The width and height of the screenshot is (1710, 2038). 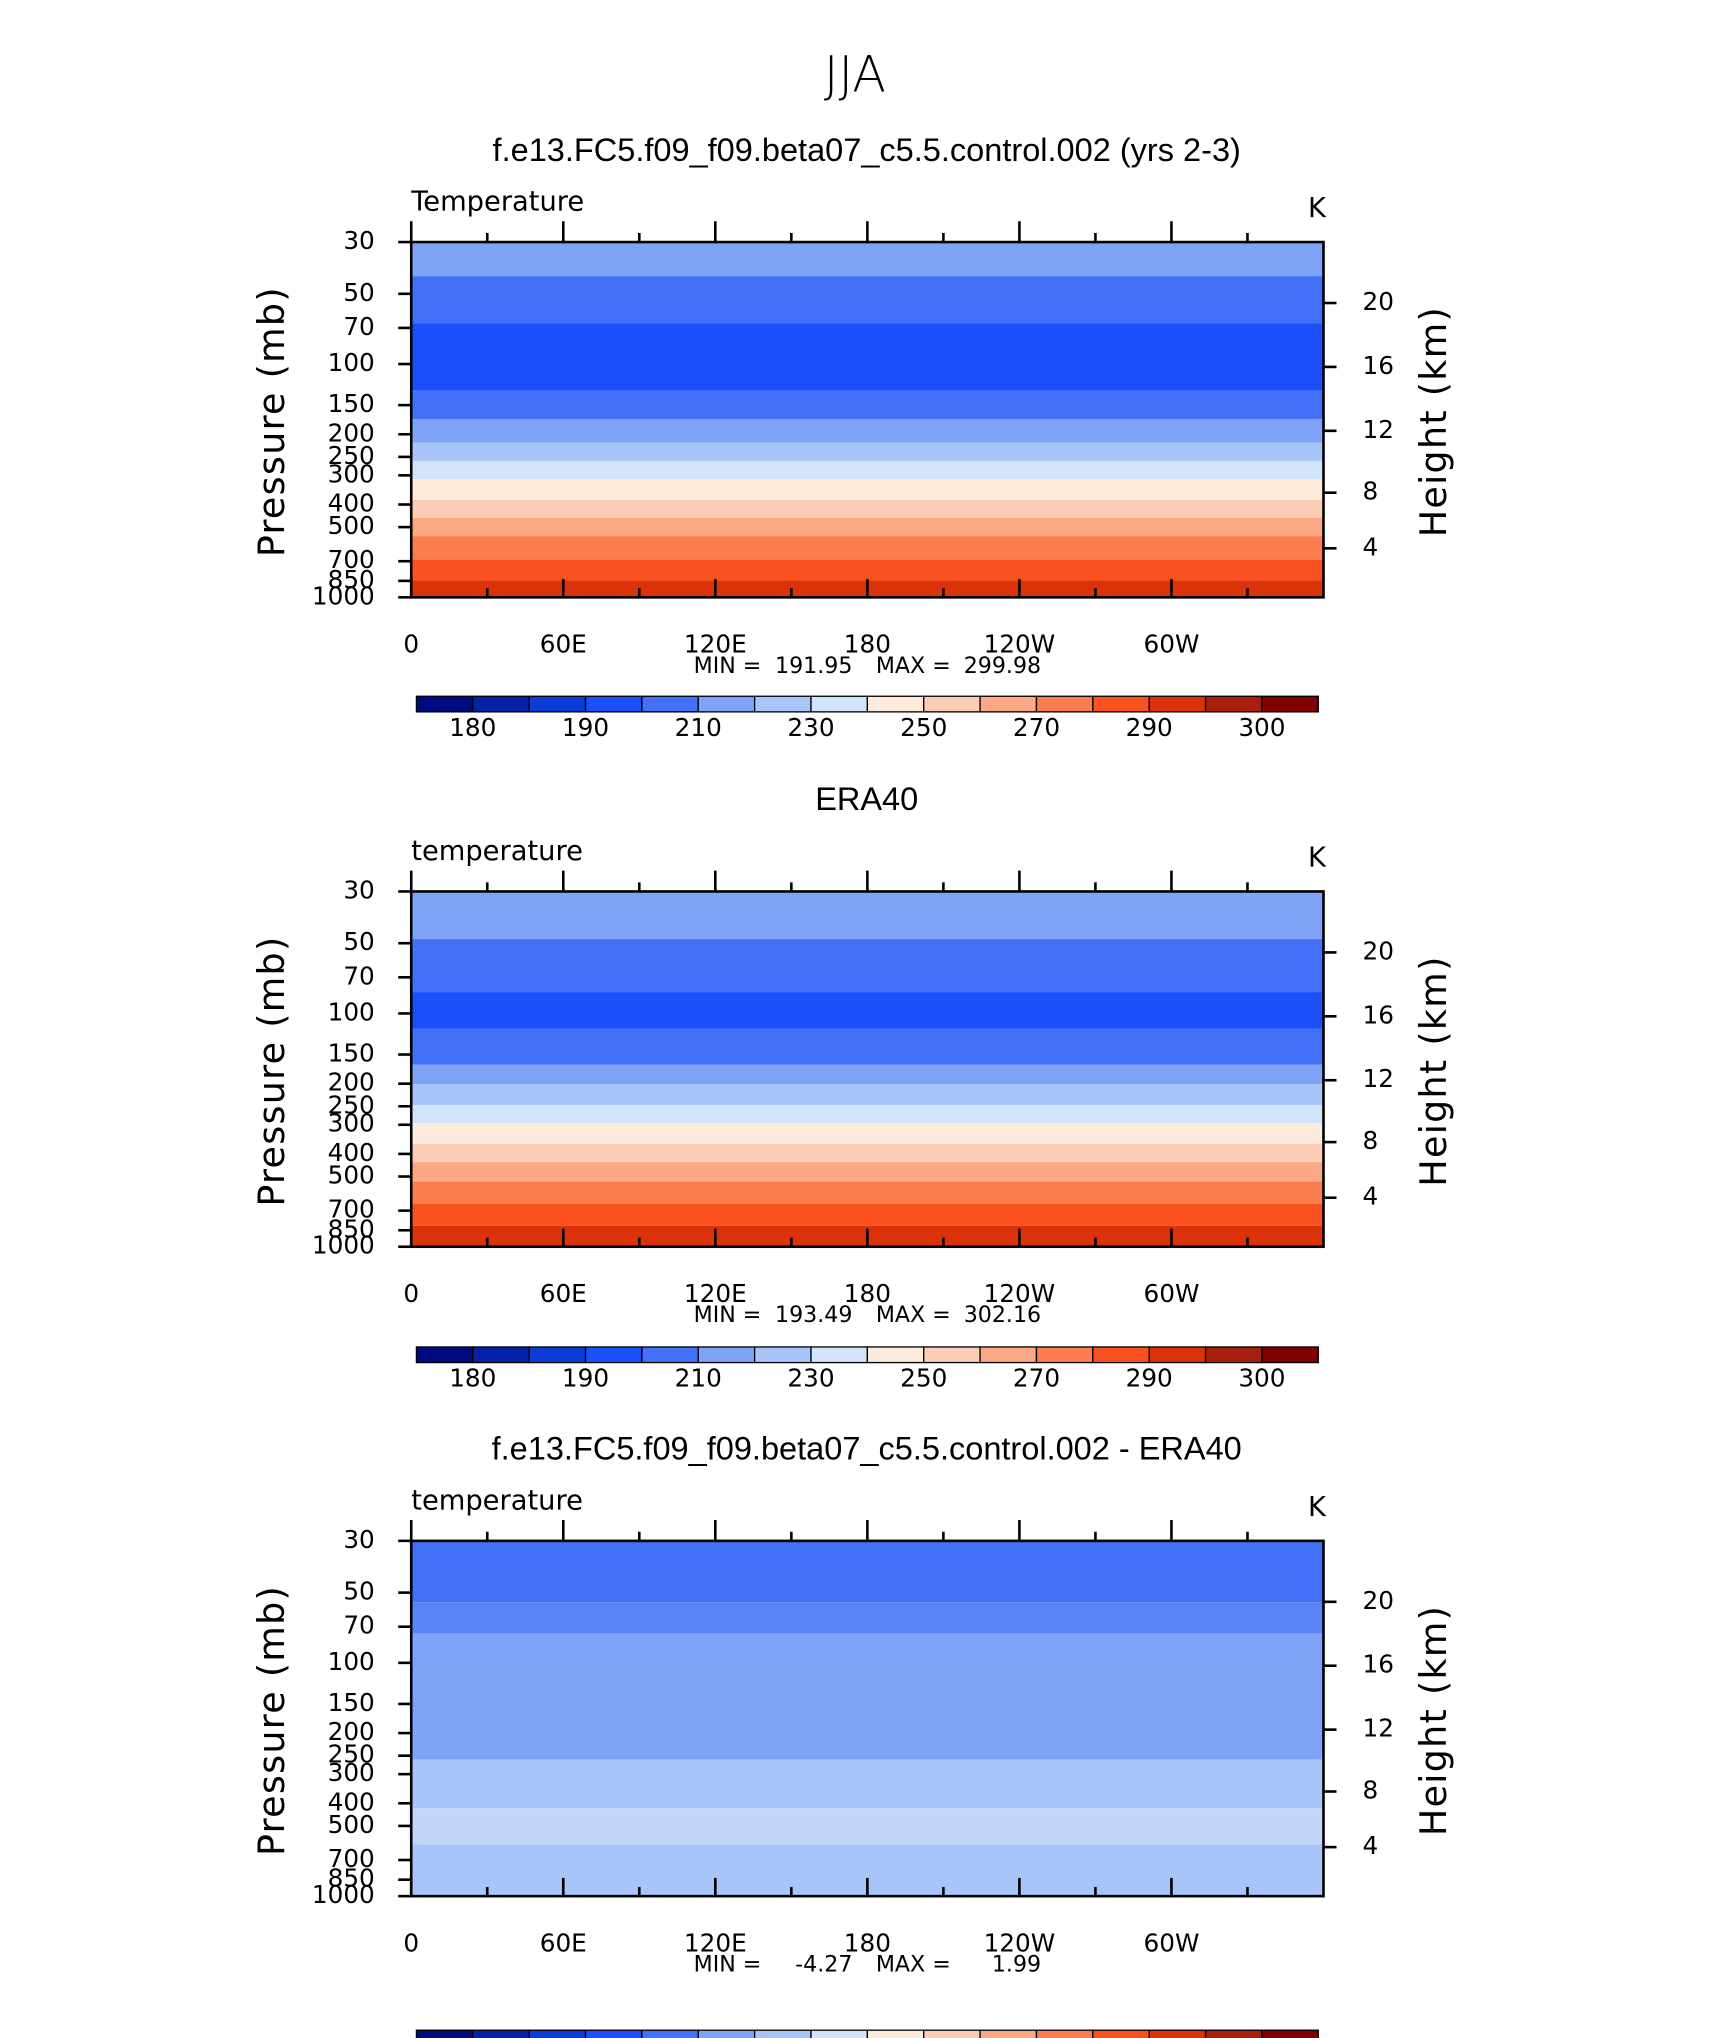 What do you see at coordinates (698, 1377) in the screenshot?
I see `colorbar-label: 210` at bounding box center [698, 1377].